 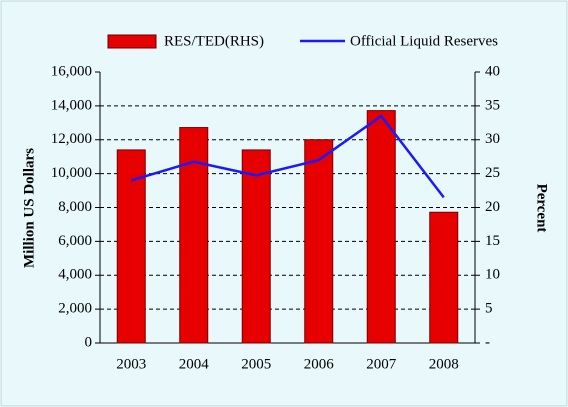 What do you see at coordinates (71, 139) in the screenshot?
I see `y-tick-label: 12,000` at bounding box center [71, 139].